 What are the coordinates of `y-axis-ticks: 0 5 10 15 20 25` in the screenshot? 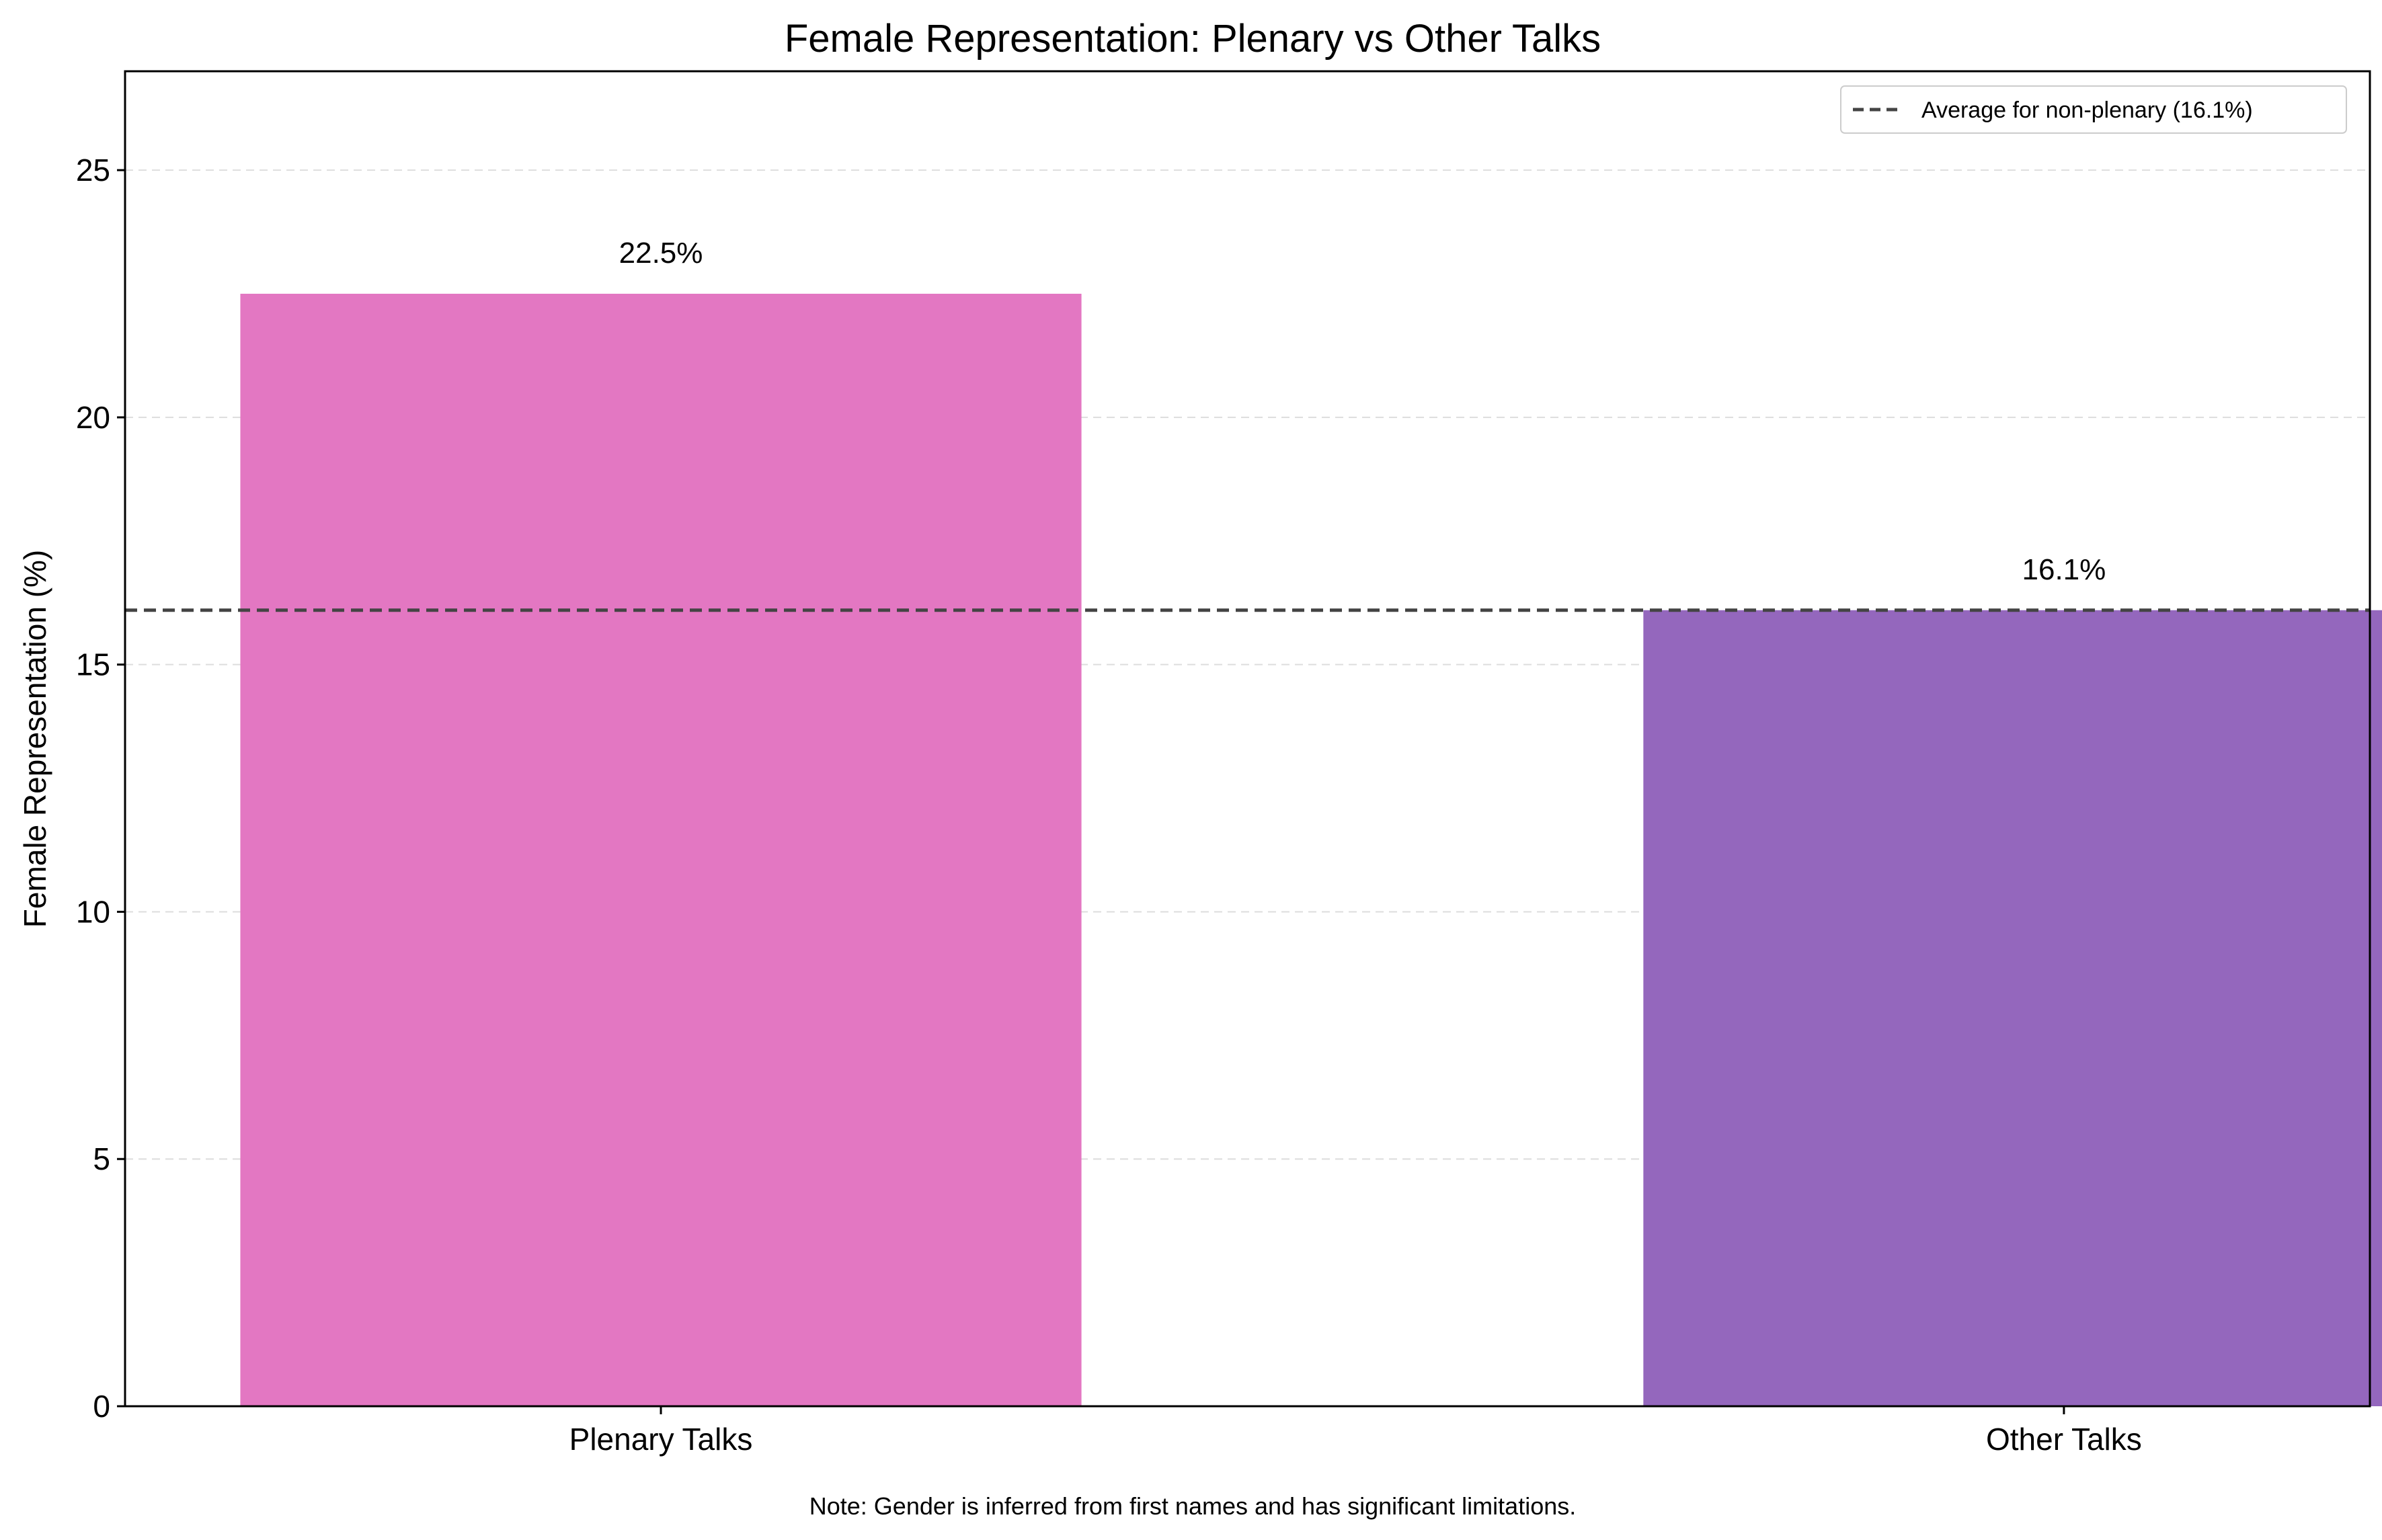 It's located at (100, 788).